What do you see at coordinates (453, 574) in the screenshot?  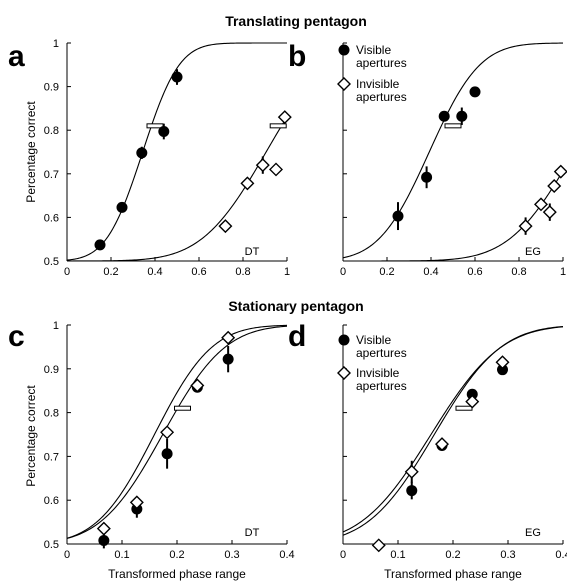 I see `x-axis-label-d: Transformed phase range` at bounding box center [453, 574].